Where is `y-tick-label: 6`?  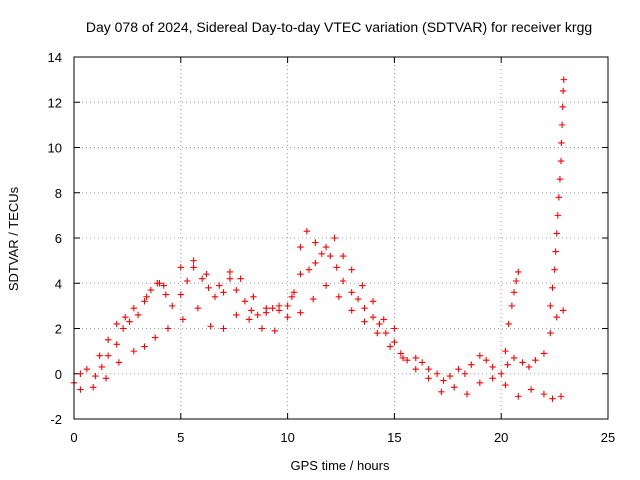 y-tick-label: 6 is located at coordinates (58, 238).